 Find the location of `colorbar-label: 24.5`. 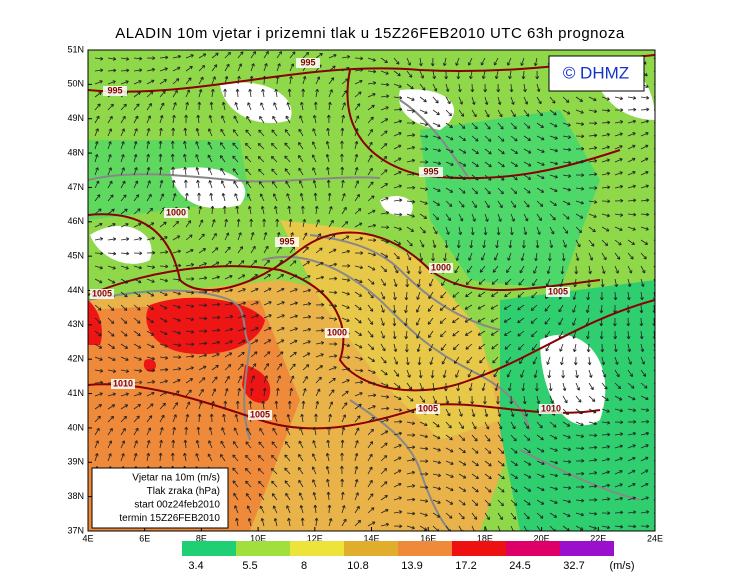

colorbar-label: 24.5 is located at coordinates (519, 566).